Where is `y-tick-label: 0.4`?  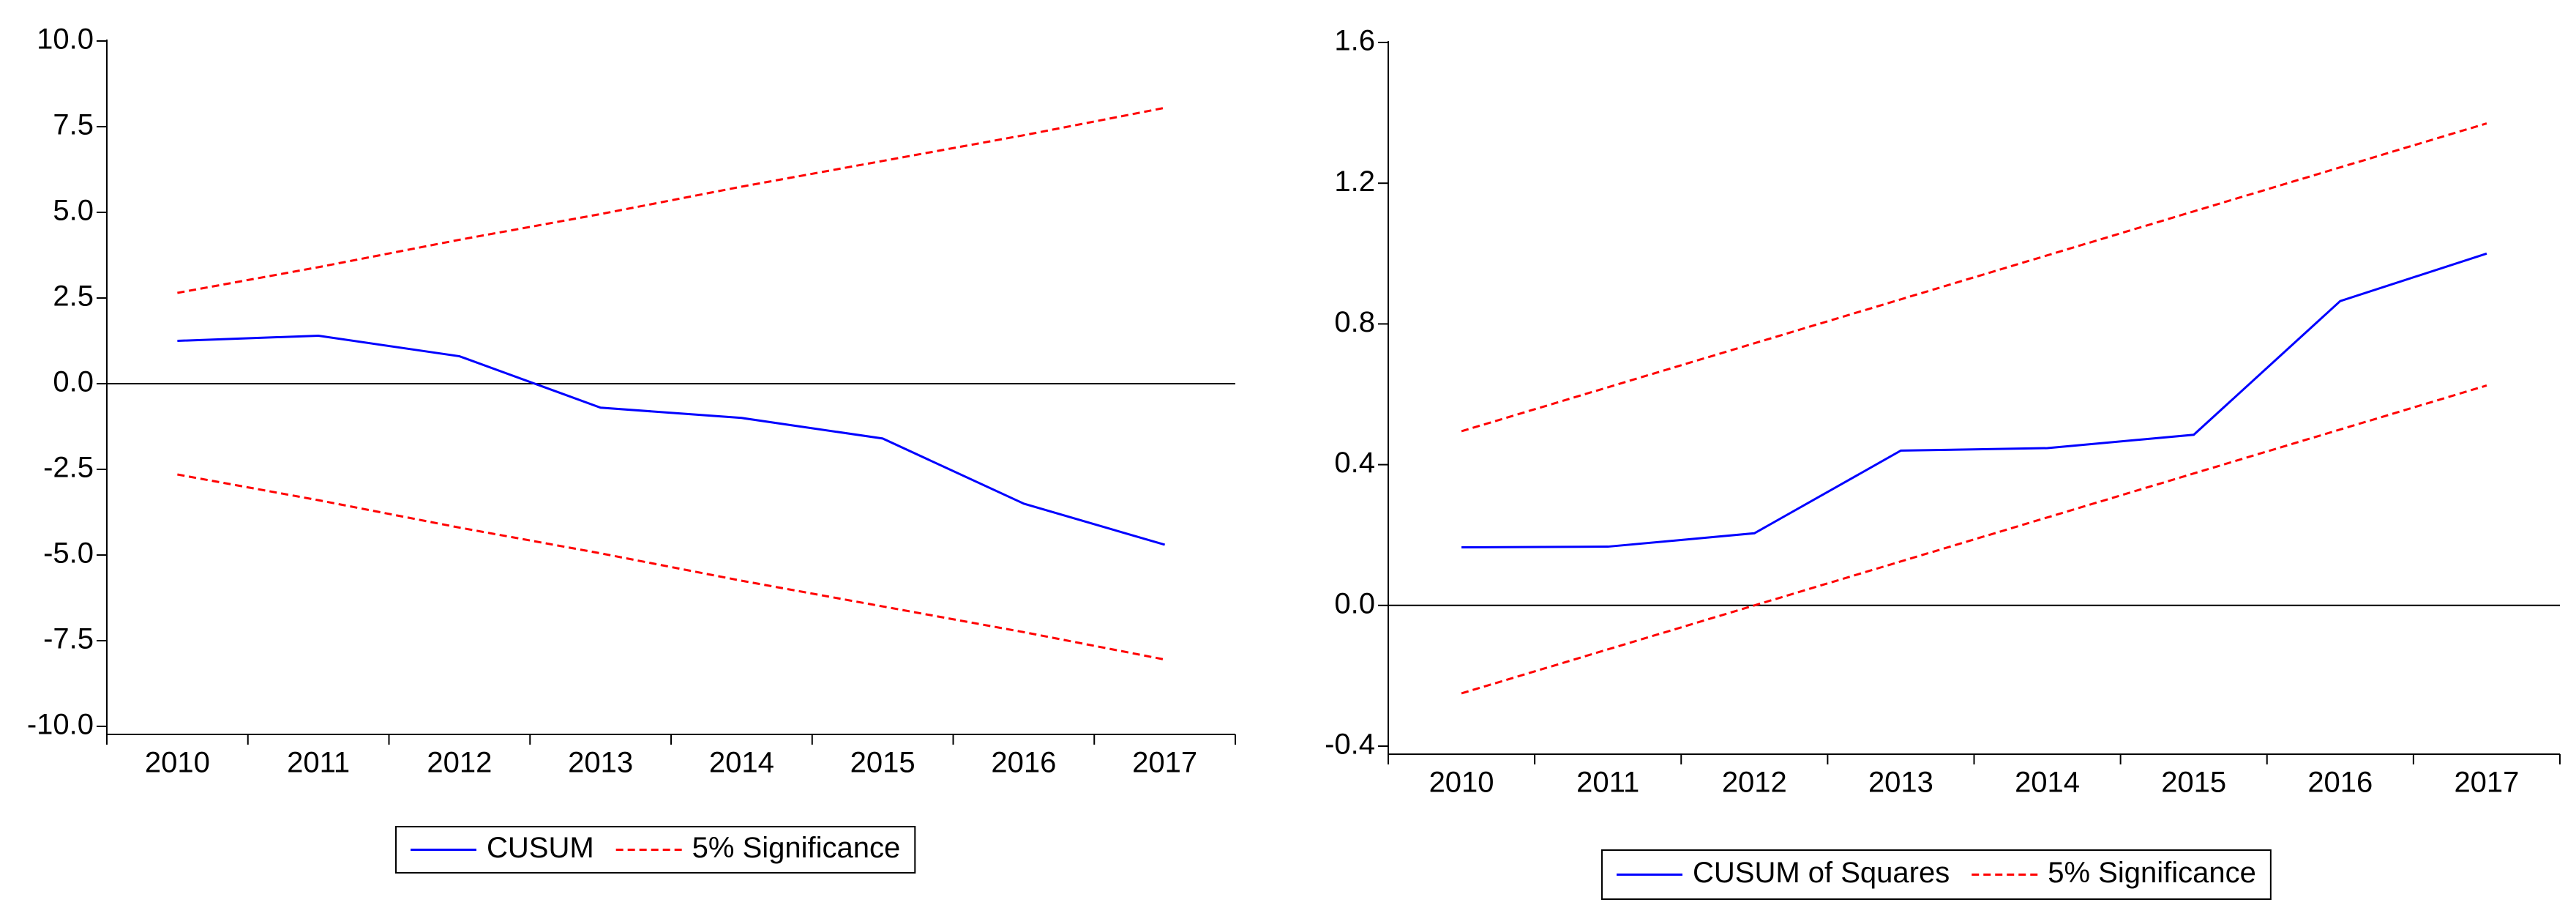 y-tick-label: 0.4 is located at coordinates (1354, 463).